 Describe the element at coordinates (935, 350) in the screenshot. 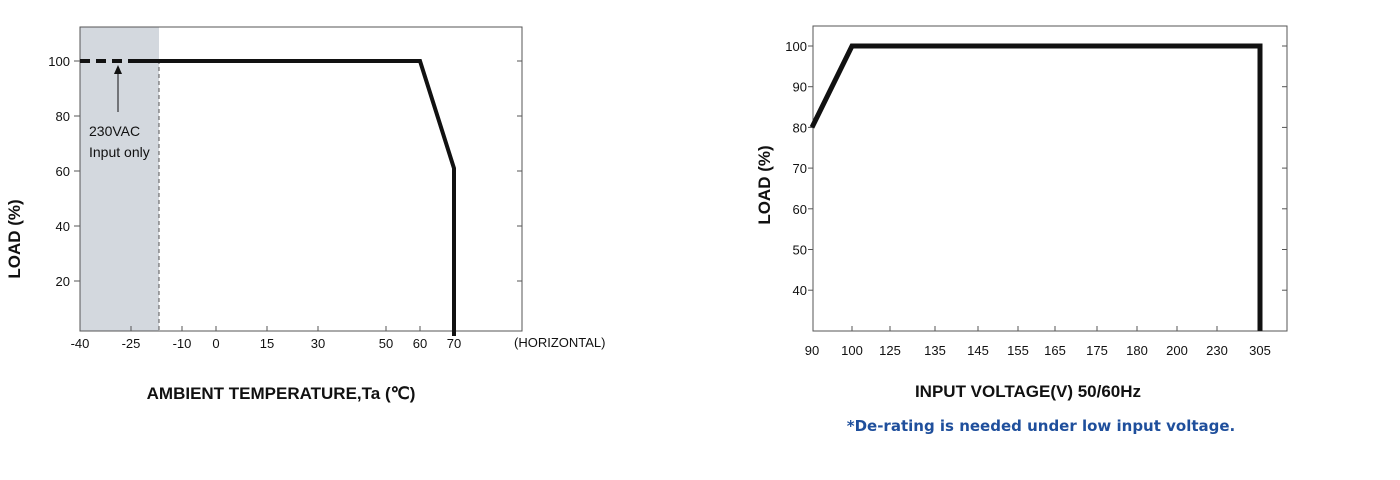

I see `x-tick-label: 135` at that location.